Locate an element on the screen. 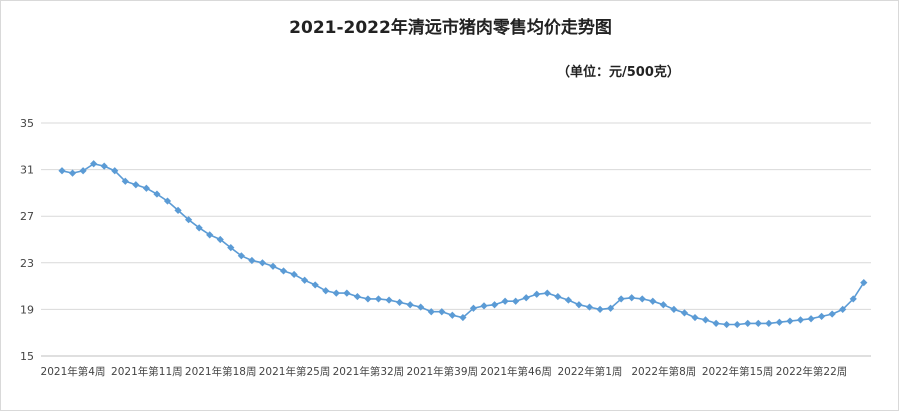 The height and width of the screenshot is (412, 899). x-tick-label: 2021年第18周 is located at coordinates (221, 371).